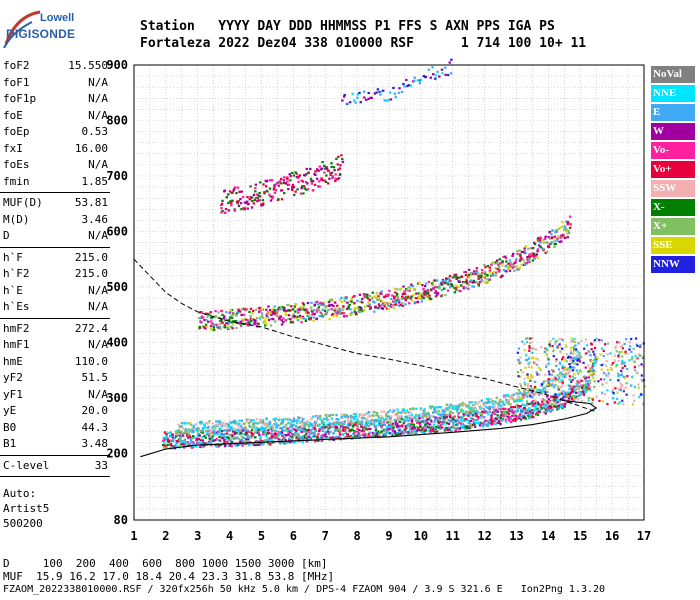 Image resolution: width=700 pixels, height=600 pixels. Describe the element at coordinates (95, 410) in the screenshot. I see `param-value: 20.0` at that location.